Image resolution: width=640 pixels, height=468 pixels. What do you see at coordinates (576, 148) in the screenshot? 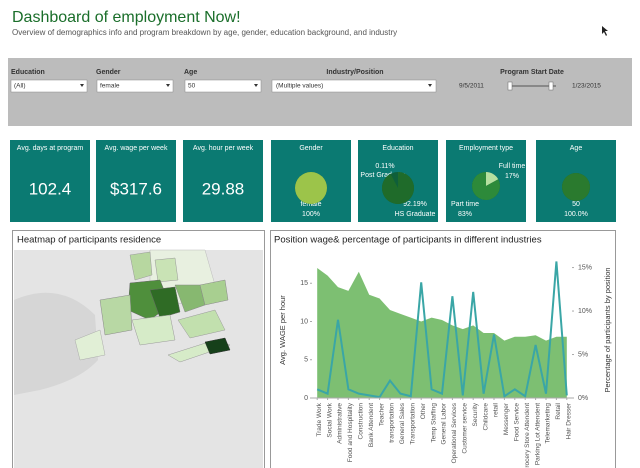
I see `pie-title: Age` at bounding box center [576, 148].